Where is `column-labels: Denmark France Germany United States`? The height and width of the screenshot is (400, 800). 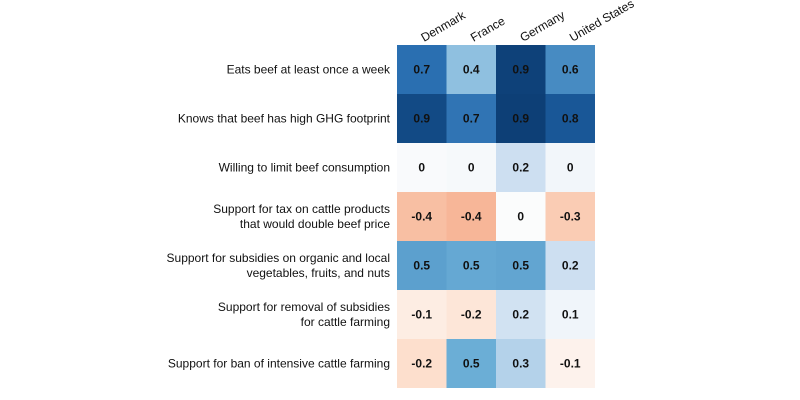 column-labels: Denmark France Germany United States is located at coordinates (528, 22).